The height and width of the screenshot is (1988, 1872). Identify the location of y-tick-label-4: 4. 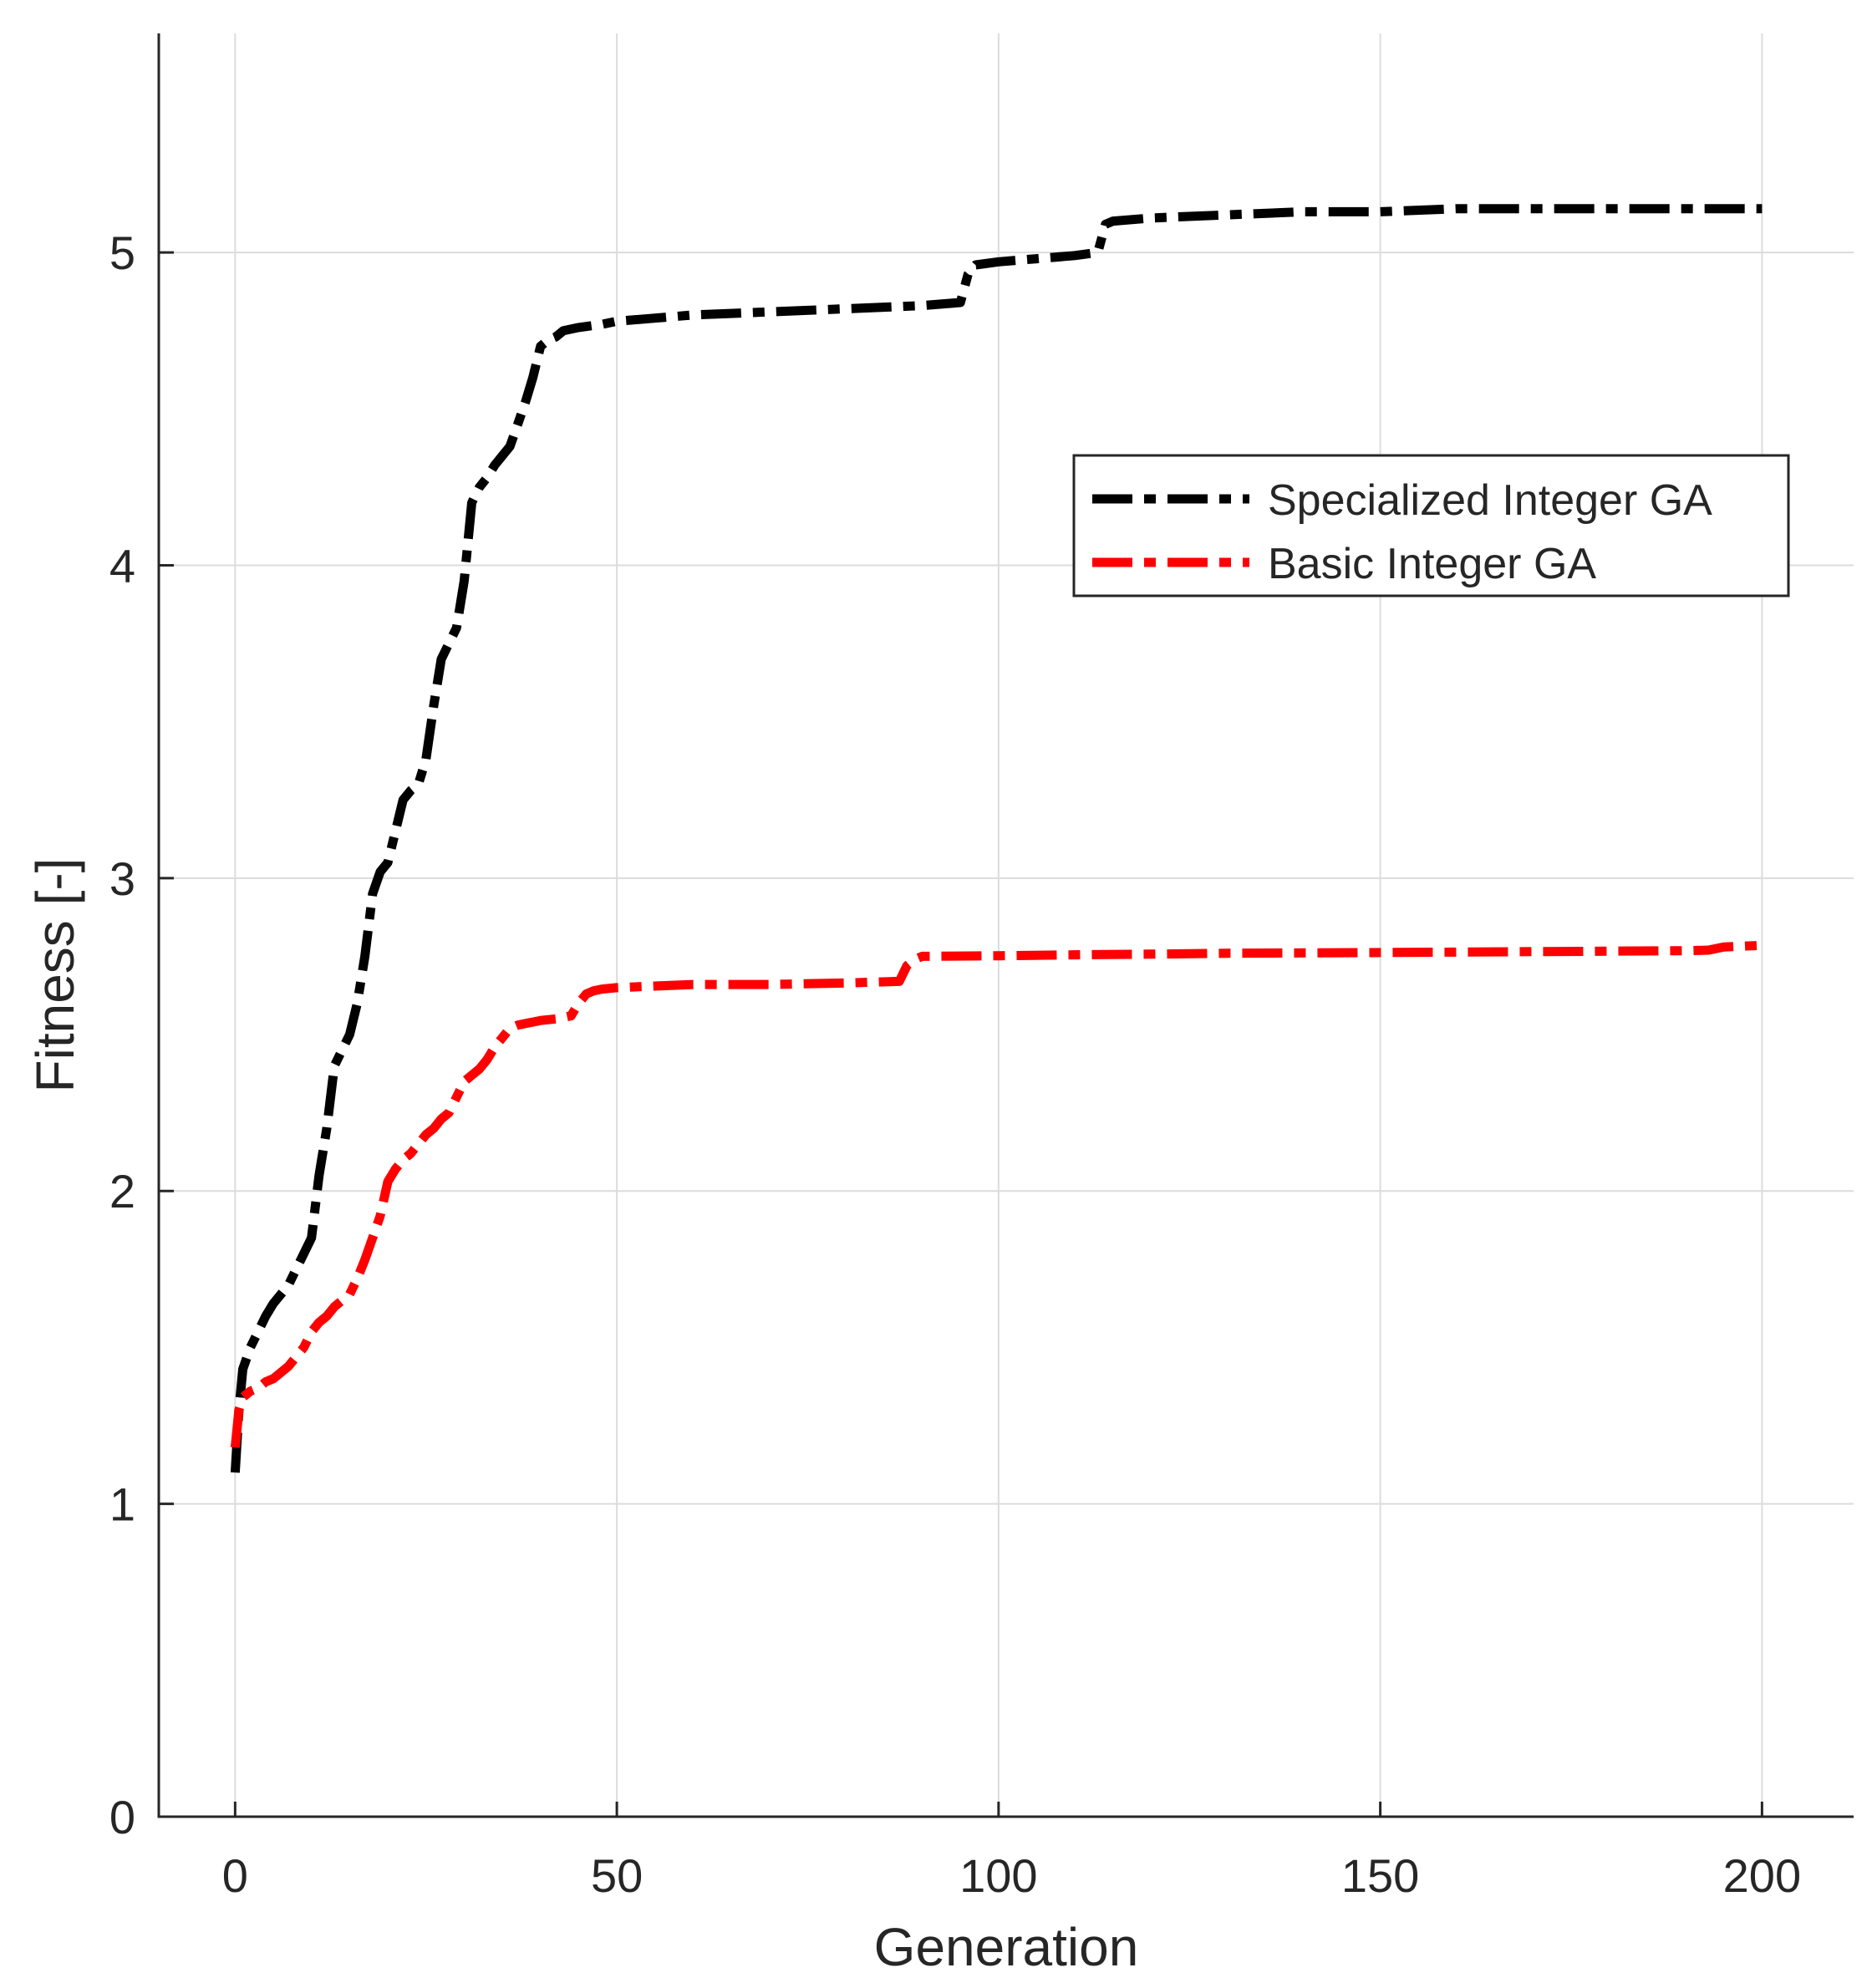
(122, 565).